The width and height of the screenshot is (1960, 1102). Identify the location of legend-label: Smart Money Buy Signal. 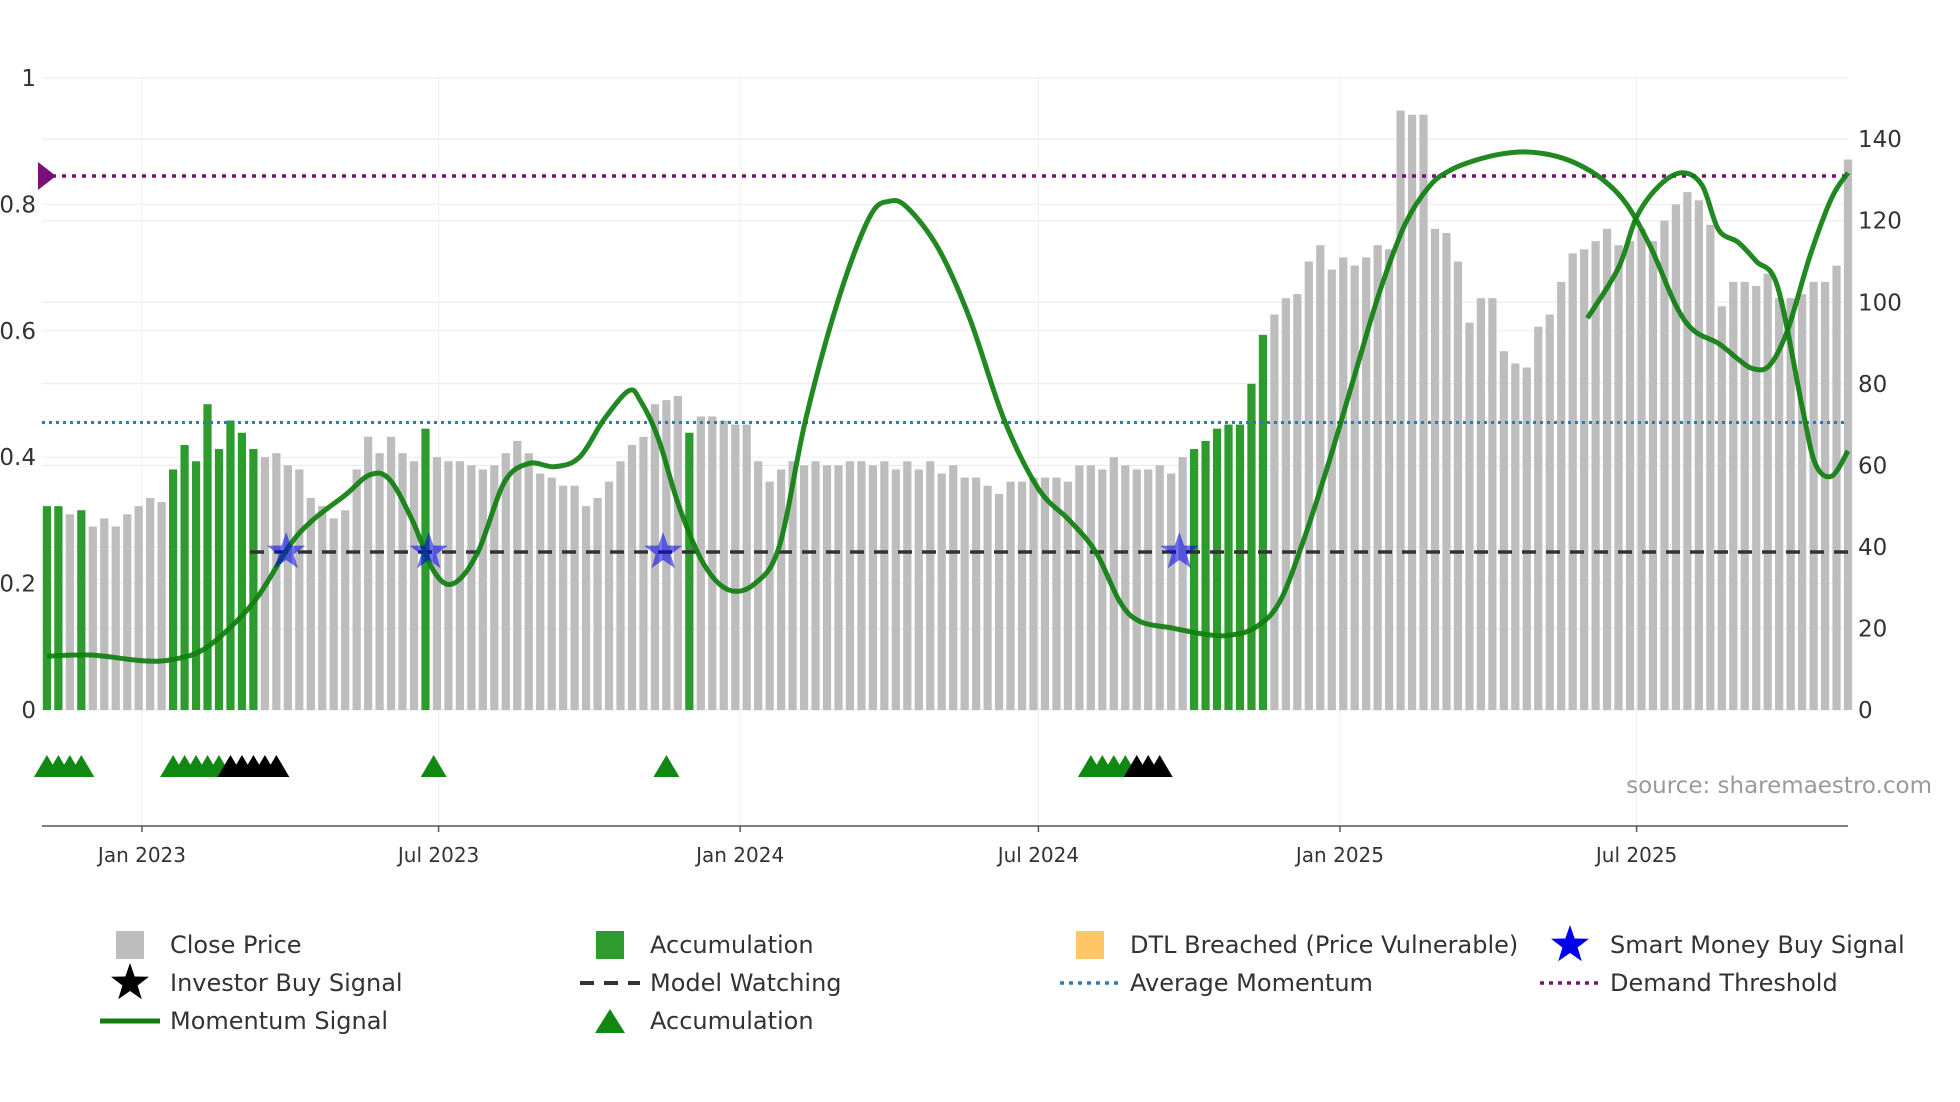
(1757, 945).